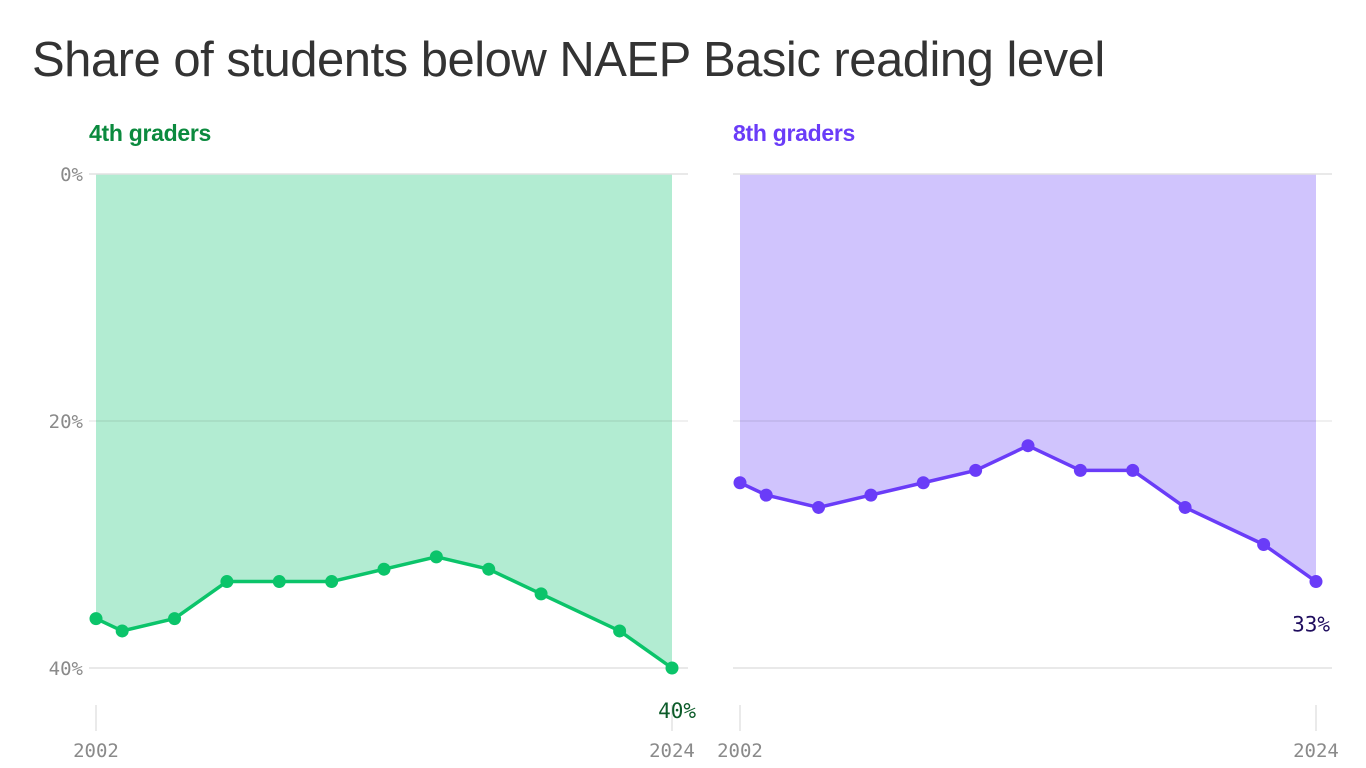  I want to click on end-value-label: 40%, so click(677, 711).